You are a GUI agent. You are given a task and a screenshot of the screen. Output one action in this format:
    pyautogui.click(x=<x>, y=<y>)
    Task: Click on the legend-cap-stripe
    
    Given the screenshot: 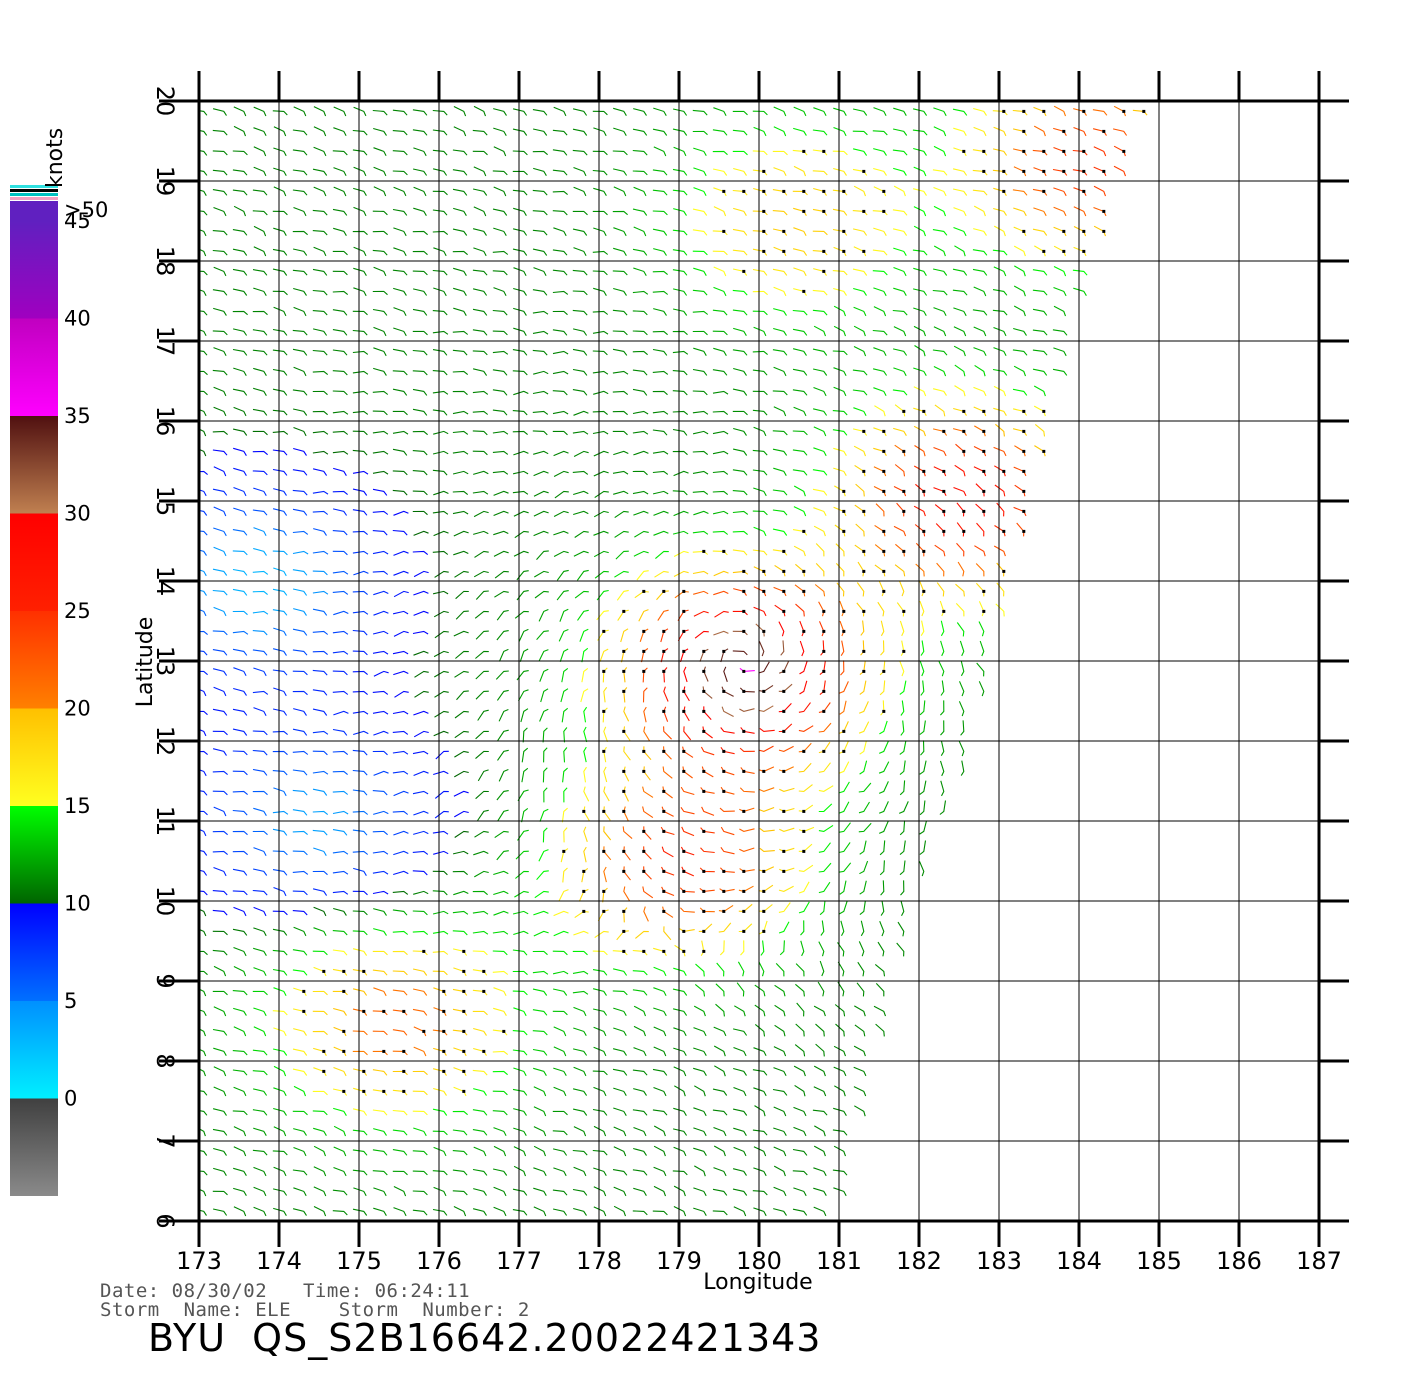 What is the action you would take?
    pyautogui.click(x=34, y=194)
    